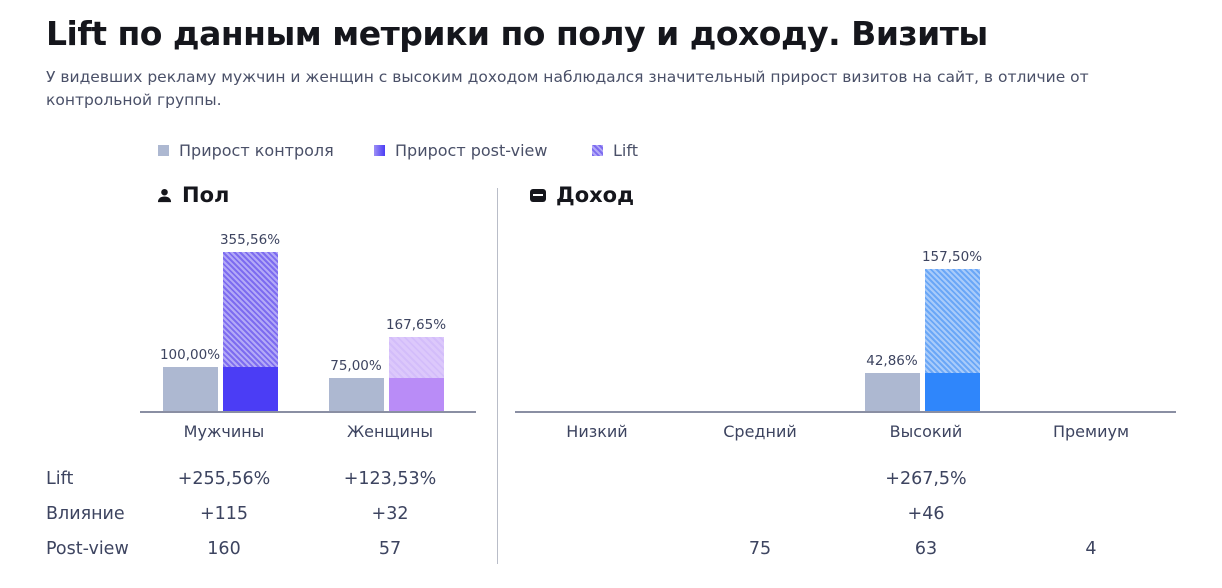 This screenshot has width=1222, height=588. Describe the element at coordinates (164, 195) in the screenshot. I see `person-icon` at that location.